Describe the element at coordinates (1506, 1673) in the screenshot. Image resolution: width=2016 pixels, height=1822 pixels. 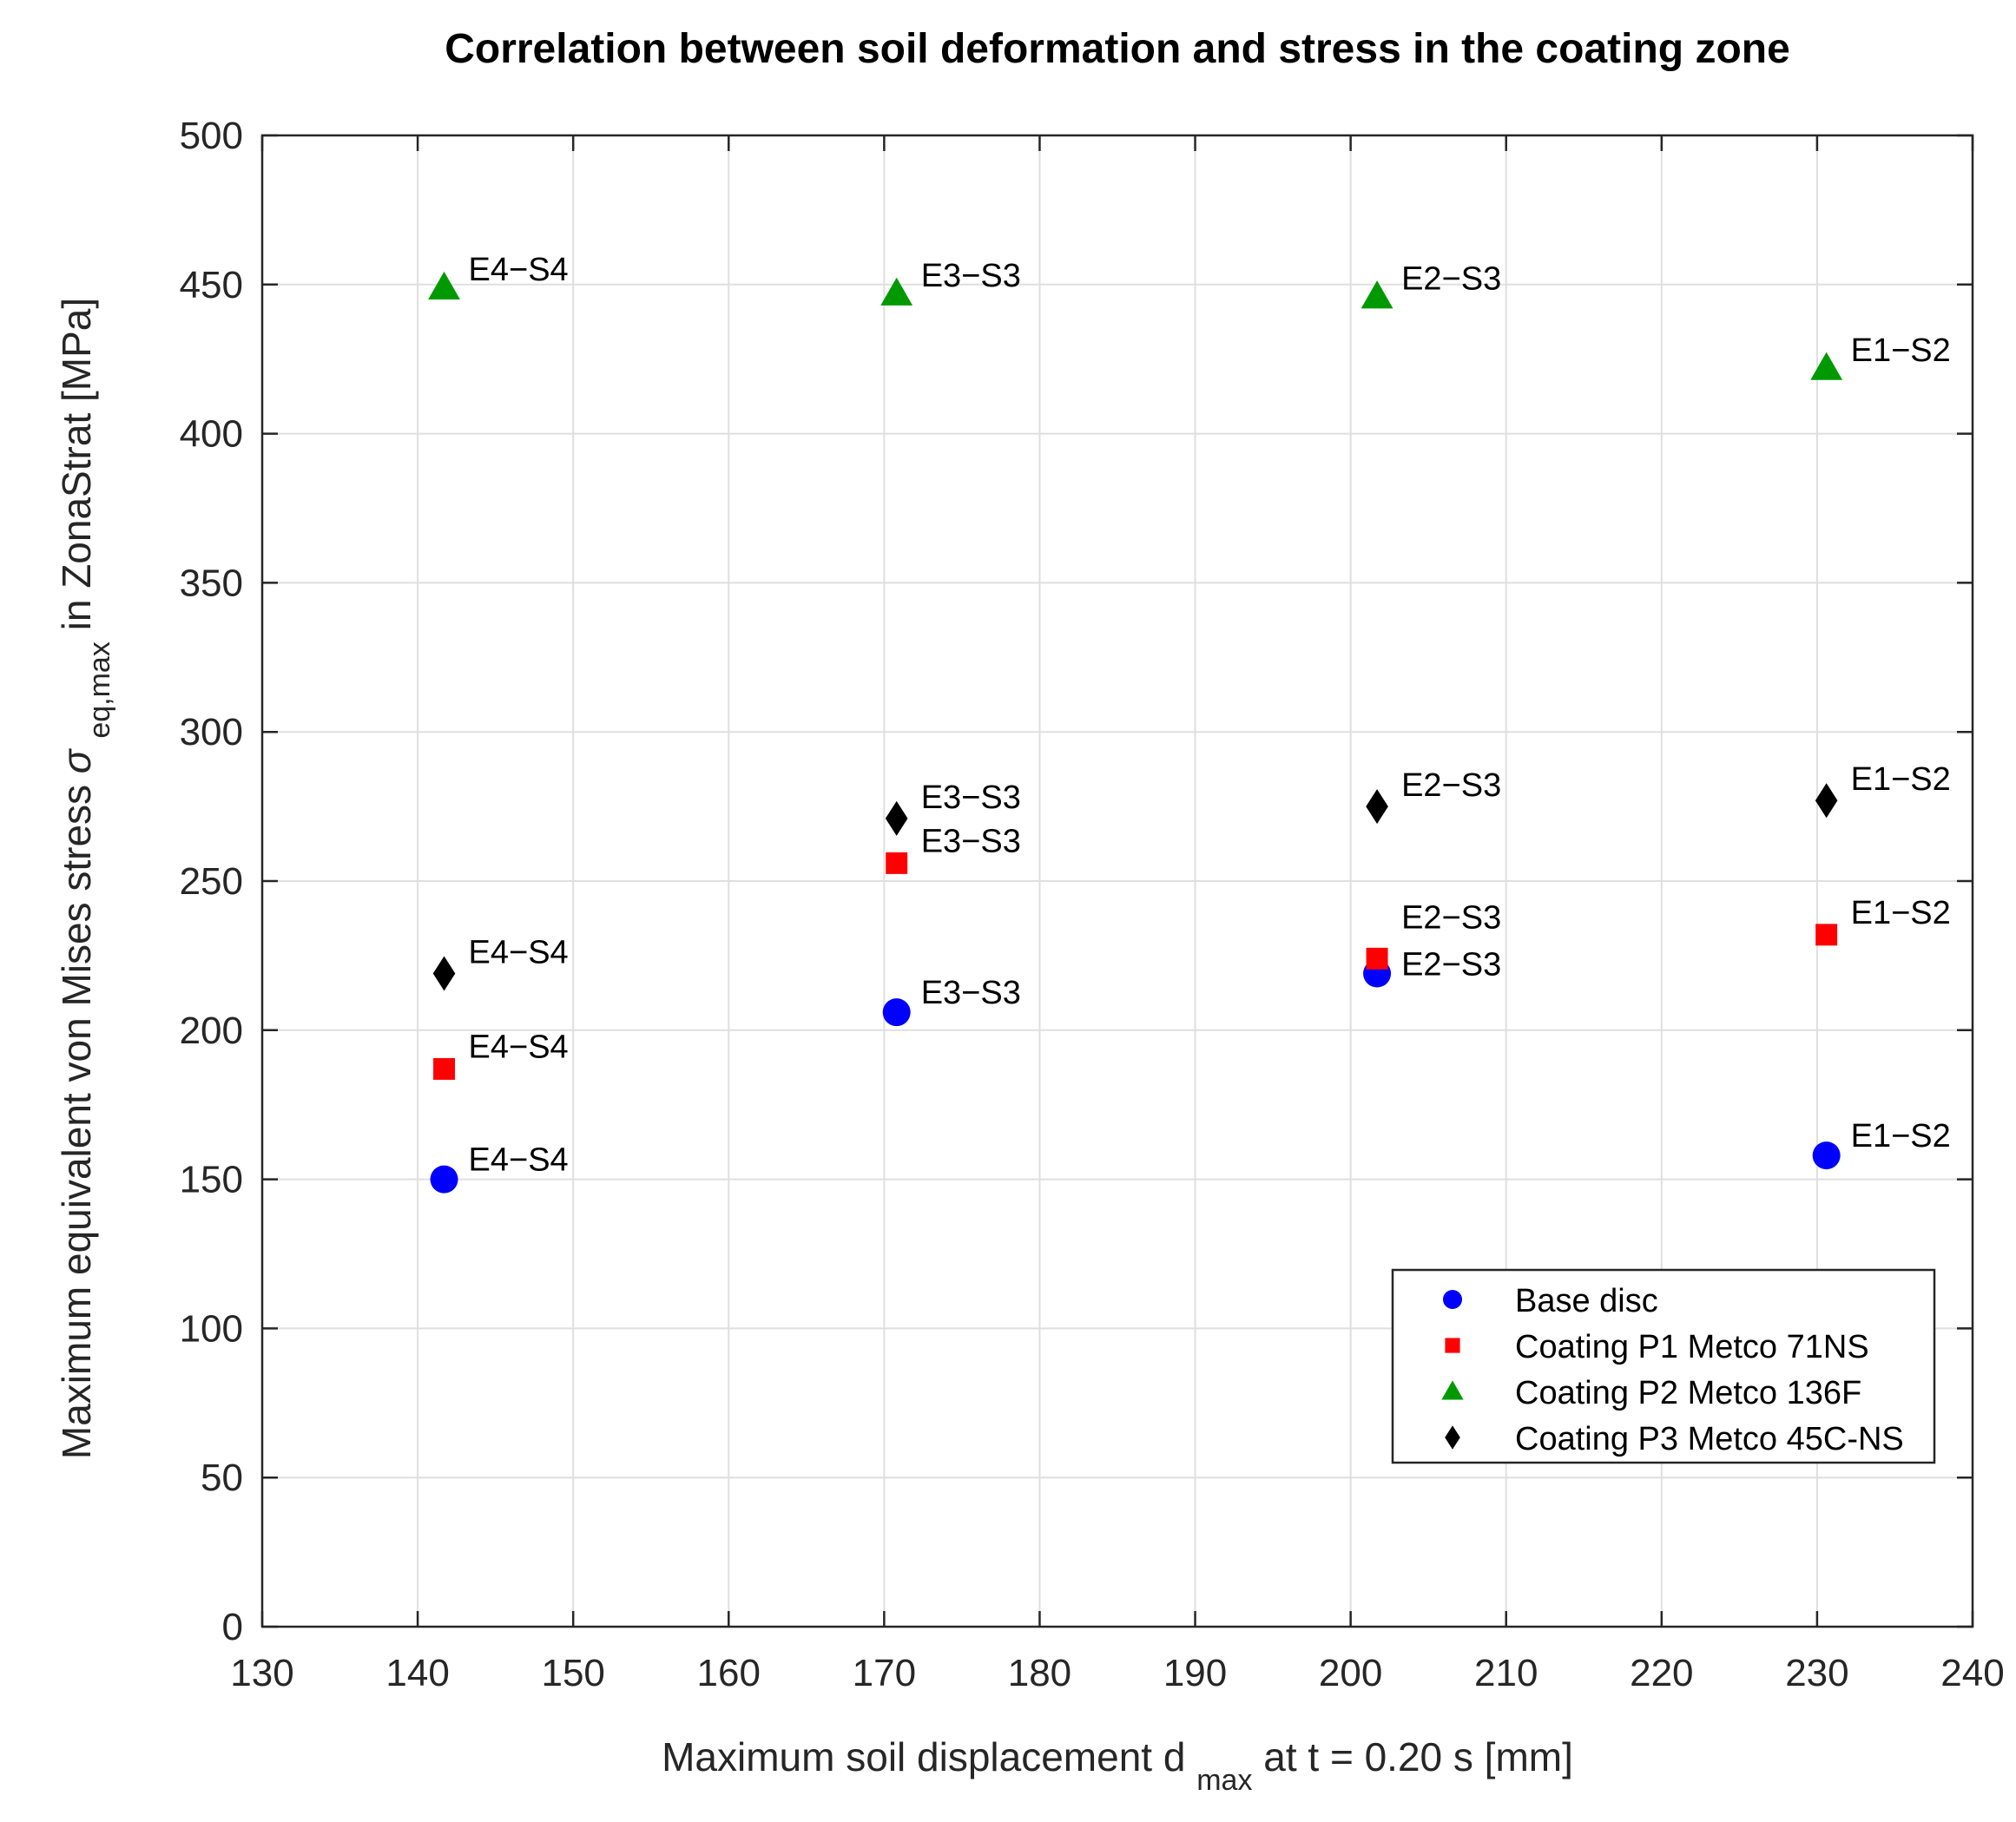
I see `x-tick-label: 210` at that location.